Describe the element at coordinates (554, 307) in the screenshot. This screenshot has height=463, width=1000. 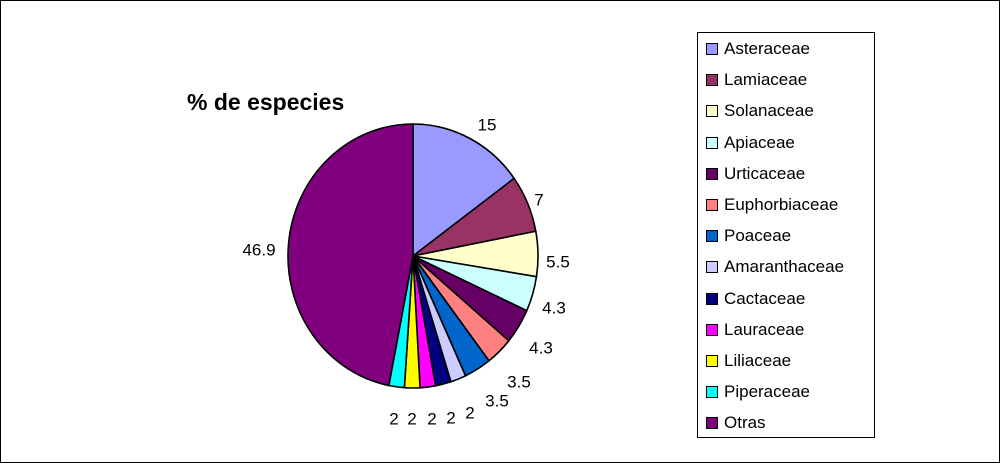
I see `data-label-apiaceae: 4.3` at that location.